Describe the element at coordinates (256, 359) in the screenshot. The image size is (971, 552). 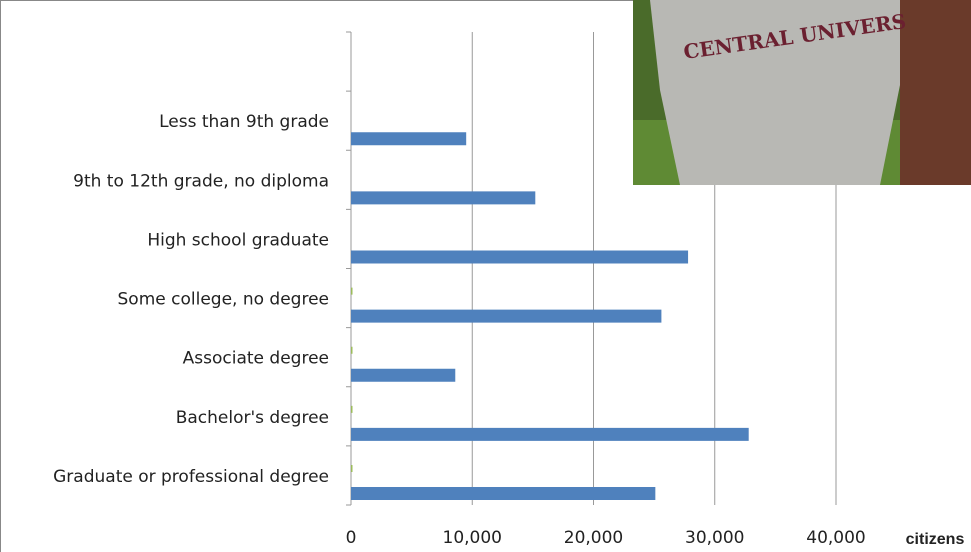
I see `y-tick-label: Associate degree` at that location.